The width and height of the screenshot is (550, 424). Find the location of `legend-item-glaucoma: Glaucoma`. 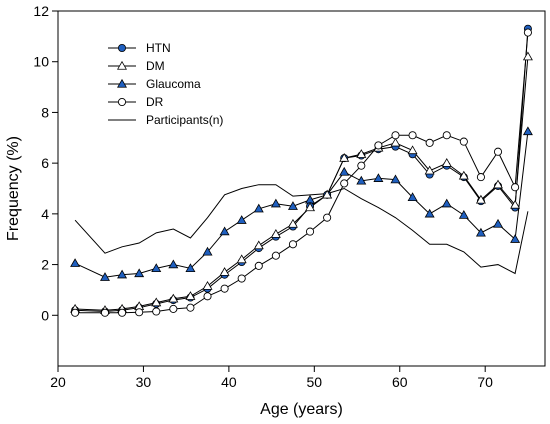

legend-item-glaucoma: Glaucoma is located at coordinates (154, 84).